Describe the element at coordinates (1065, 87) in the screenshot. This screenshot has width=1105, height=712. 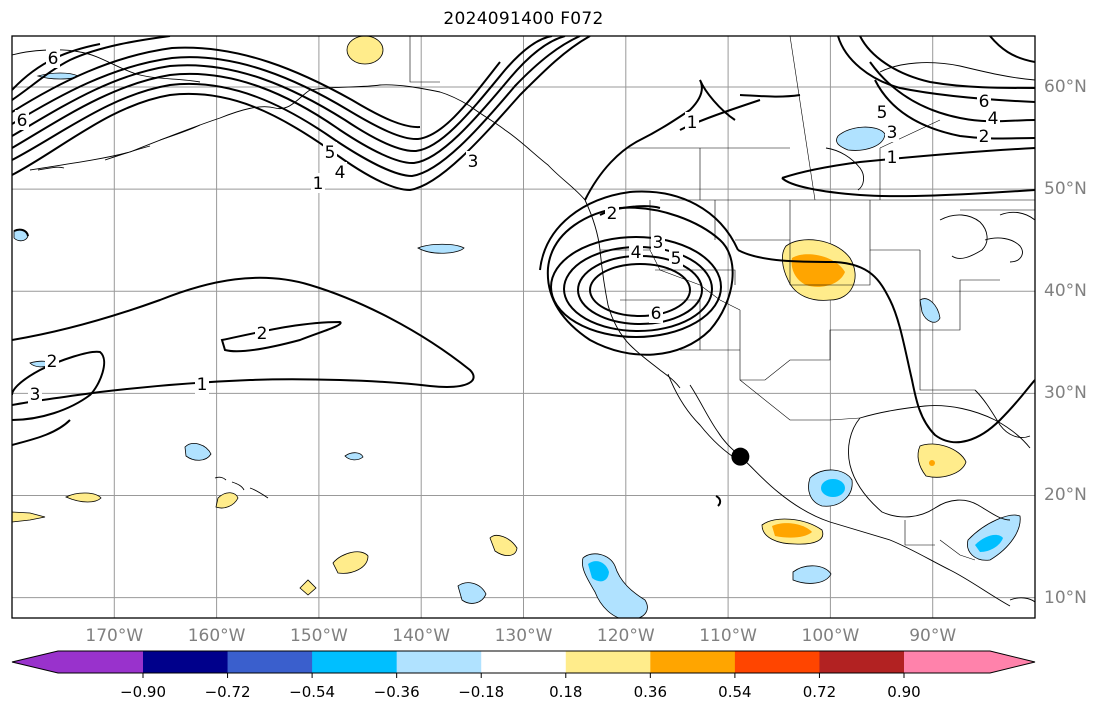
I see `latitude-tick-label: 60°N` at that location.